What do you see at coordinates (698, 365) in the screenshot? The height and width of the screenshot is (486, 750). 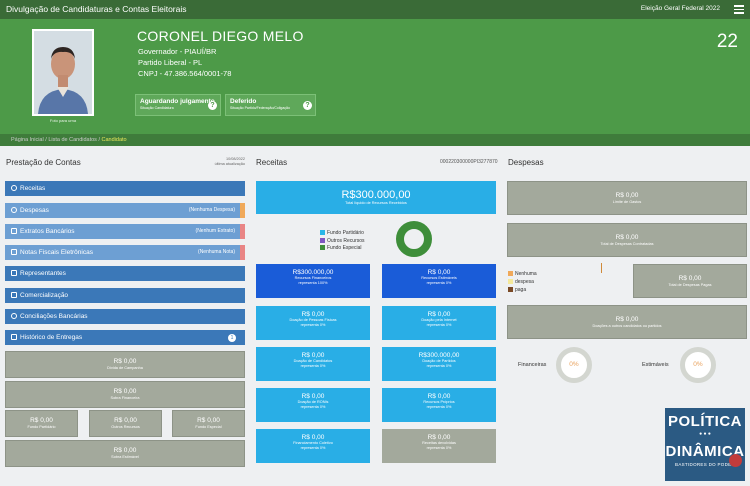 I see `estimaveis-gauge: 0%` at bounding box center [698, 365].